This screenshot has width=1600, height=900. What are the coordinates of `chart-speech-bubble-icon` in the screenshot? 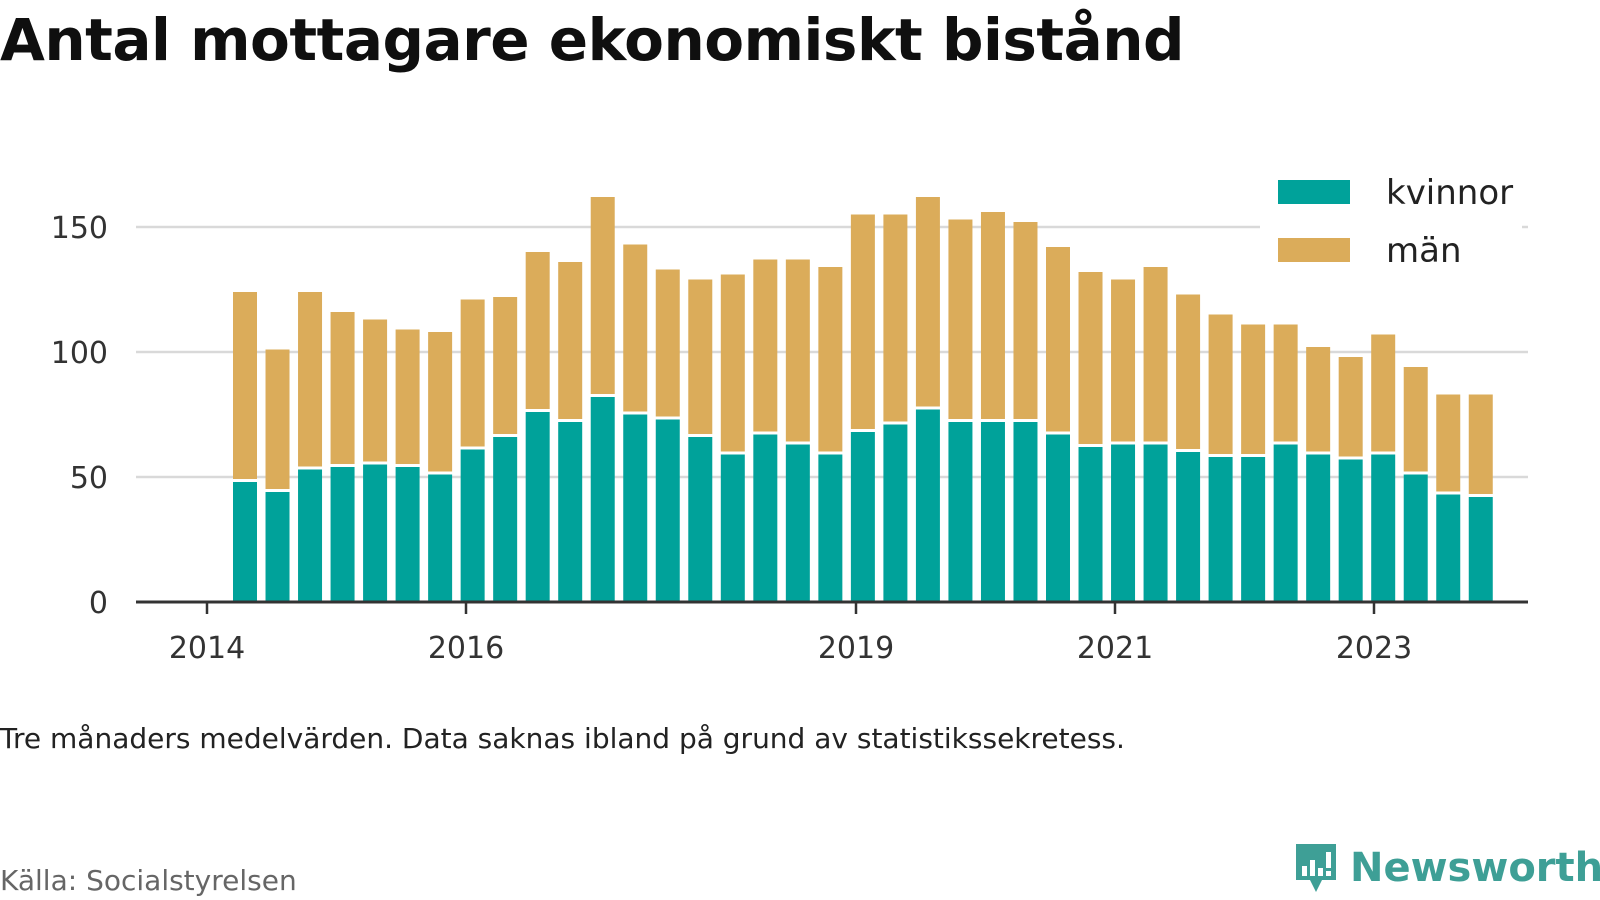 It's located at (1316, 868).